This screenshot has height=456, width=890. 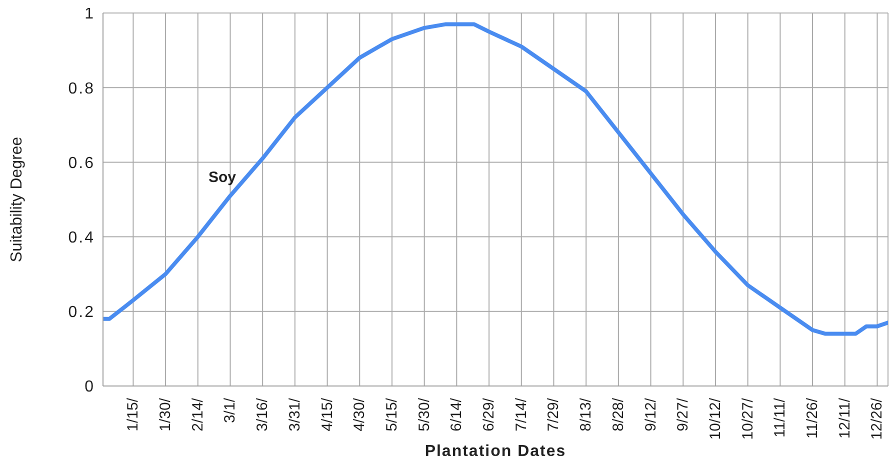 What do you see at coordinates (457, 414) in the screenshot?
I see `x-tick-label: 6/14/` at bounding box center [457, 414].